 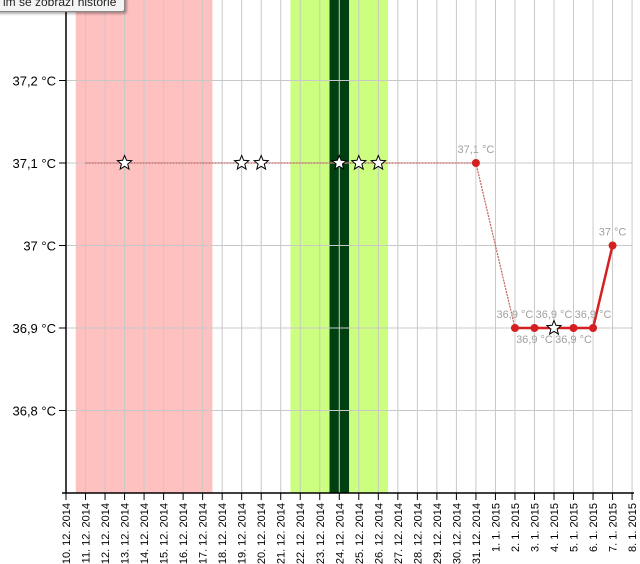 What do you see at coordinates (516, 527) in the screenshot?
I see `x-tick-label: 2. 1. 2015` at bounding box center [516, 527].